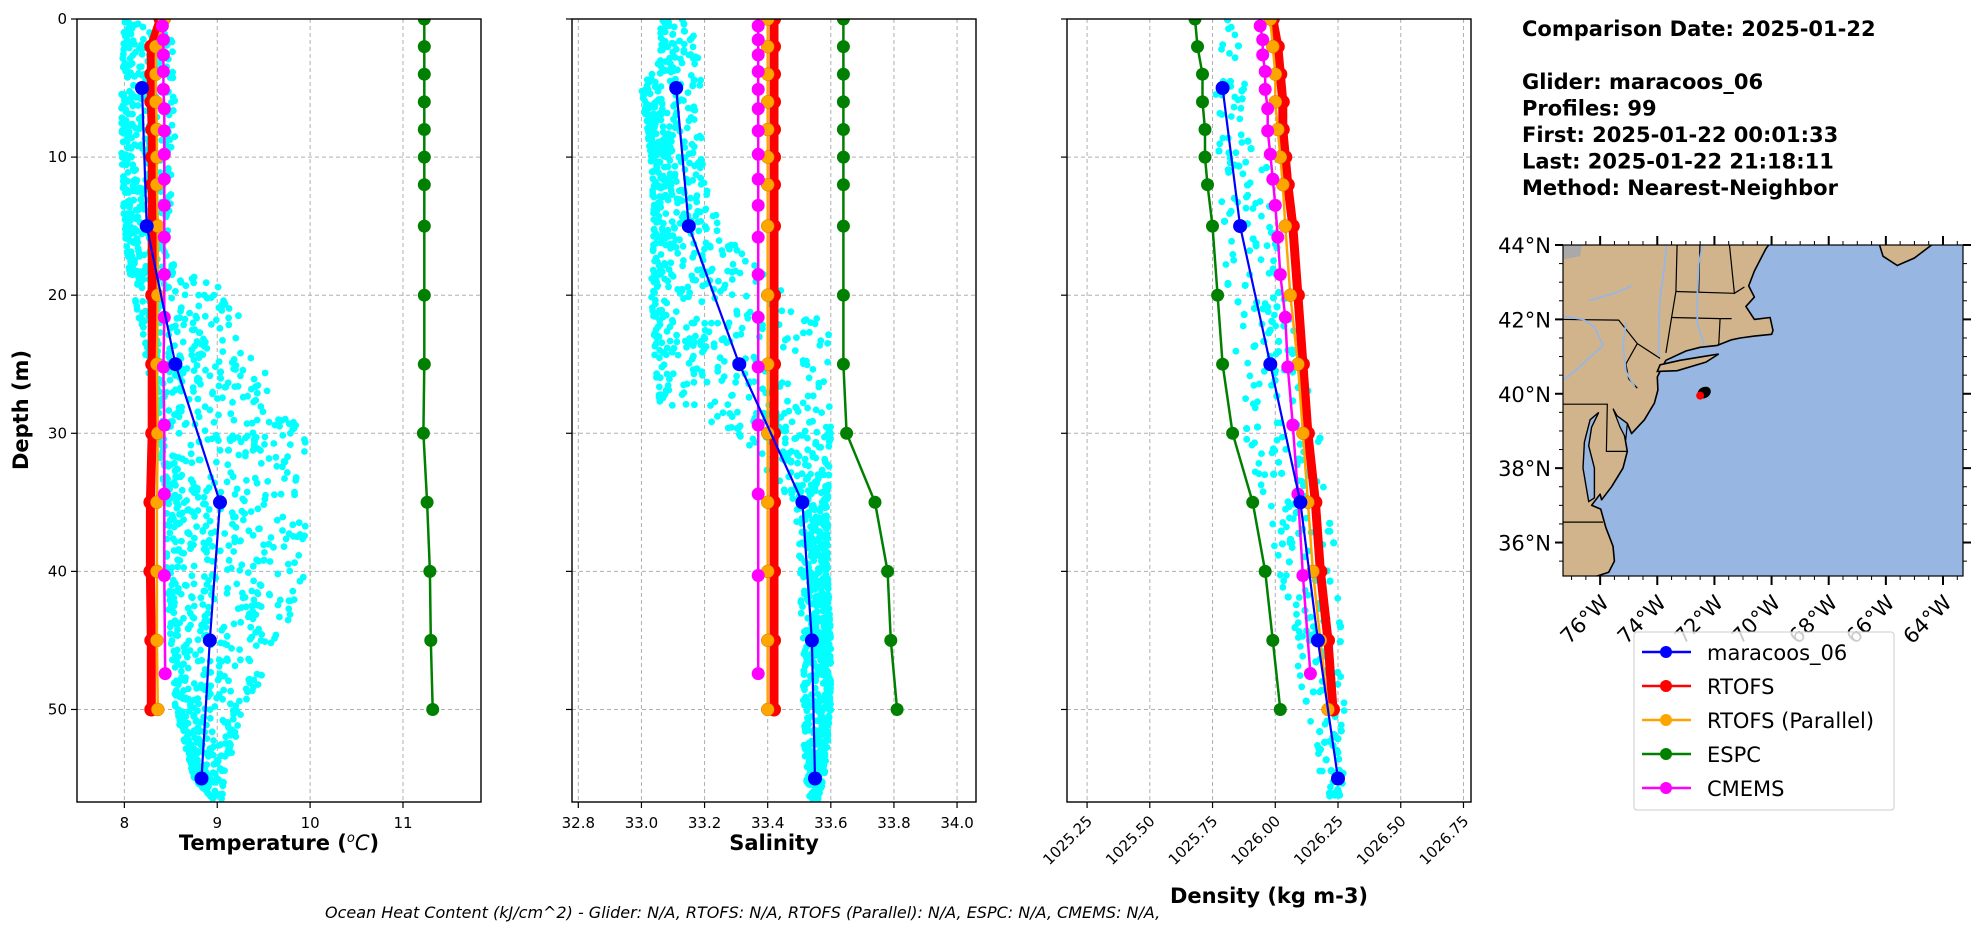  I want to click on x-axis-title-close: ), so click(375, 843).